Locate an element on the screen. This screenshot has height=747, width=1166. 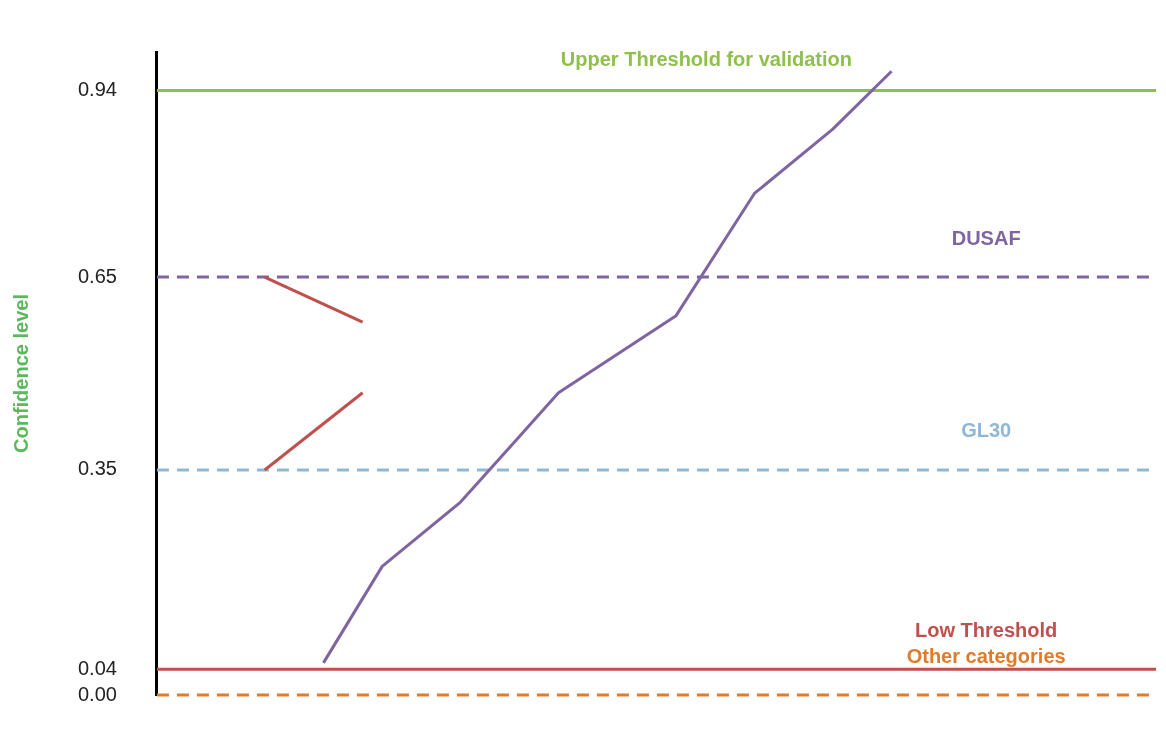
ref-line-label: Upper Threshold for validation is located at coordinates (706, 59).